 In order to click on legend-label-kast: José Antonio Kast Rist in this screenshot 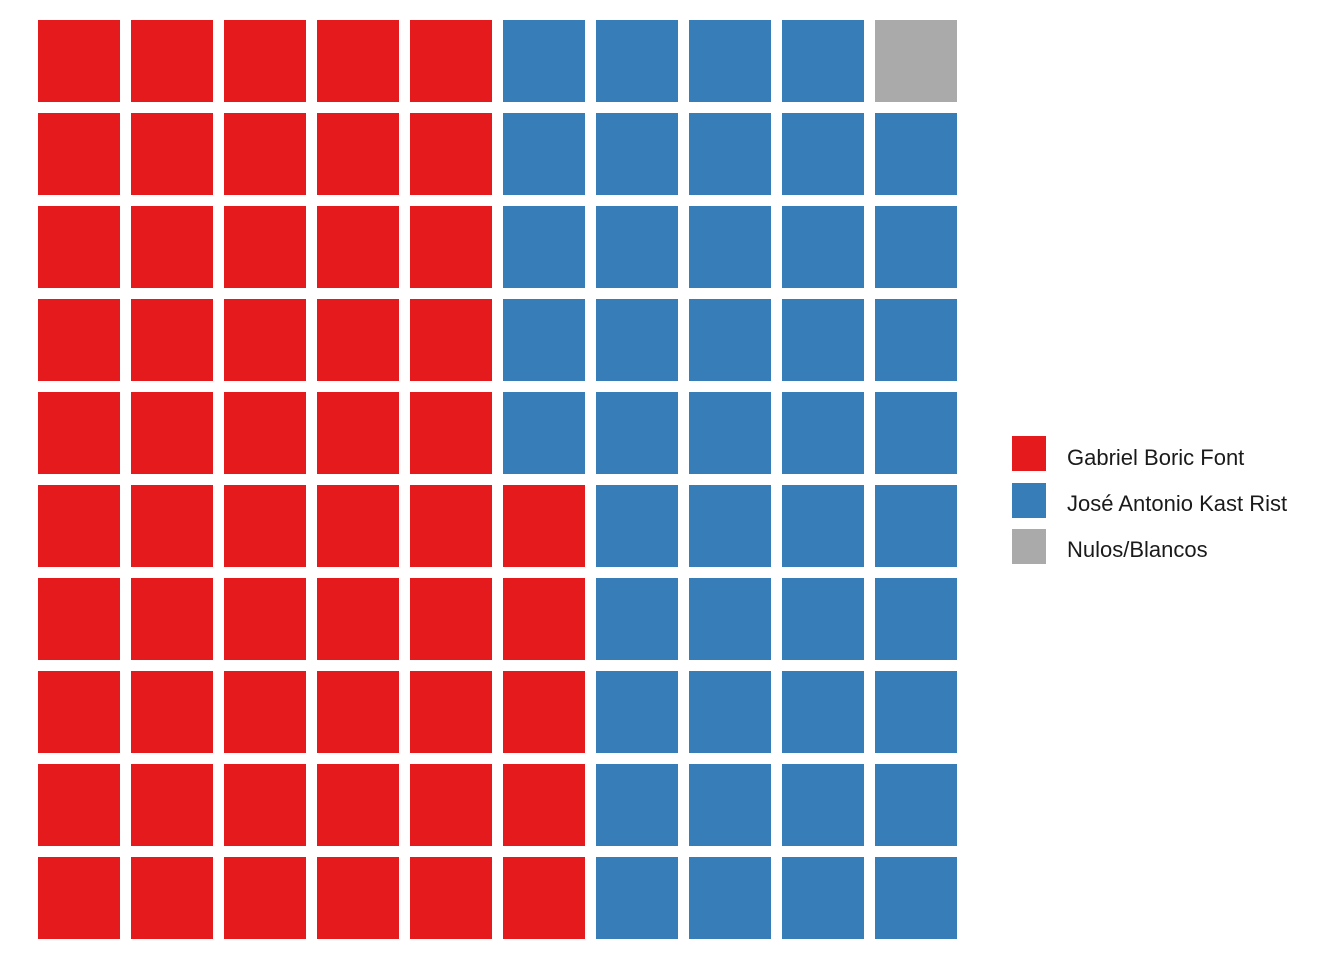, I will do `click(1177, 503)`.